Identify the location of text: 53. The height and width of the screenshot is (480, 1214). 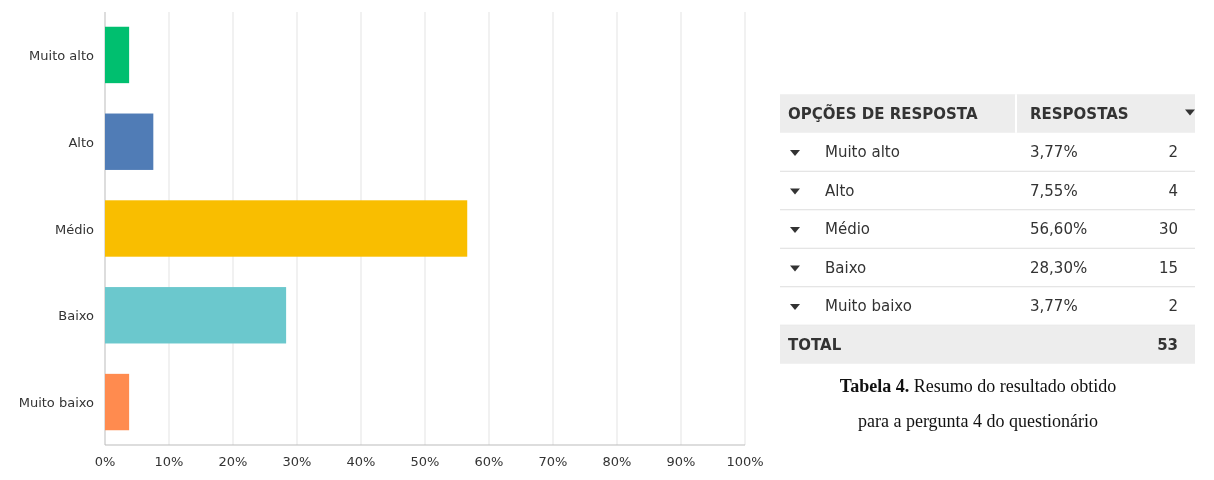
(1167, 344).